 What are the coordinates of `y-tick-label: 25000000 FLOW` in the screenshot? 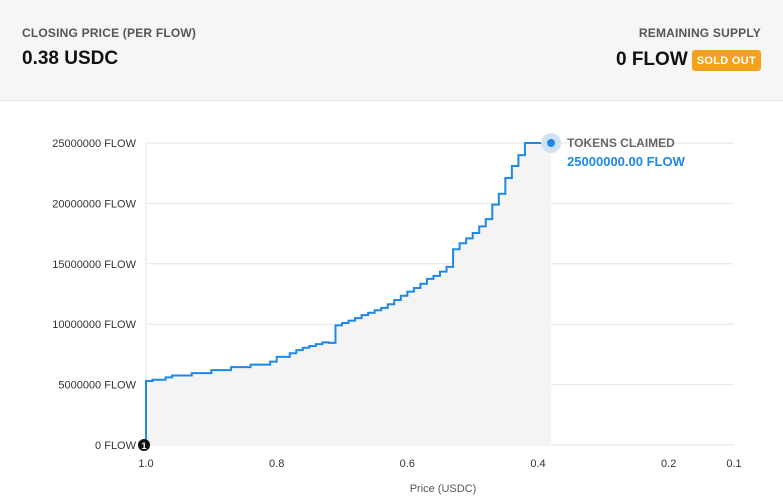 It's located at (94, 144).